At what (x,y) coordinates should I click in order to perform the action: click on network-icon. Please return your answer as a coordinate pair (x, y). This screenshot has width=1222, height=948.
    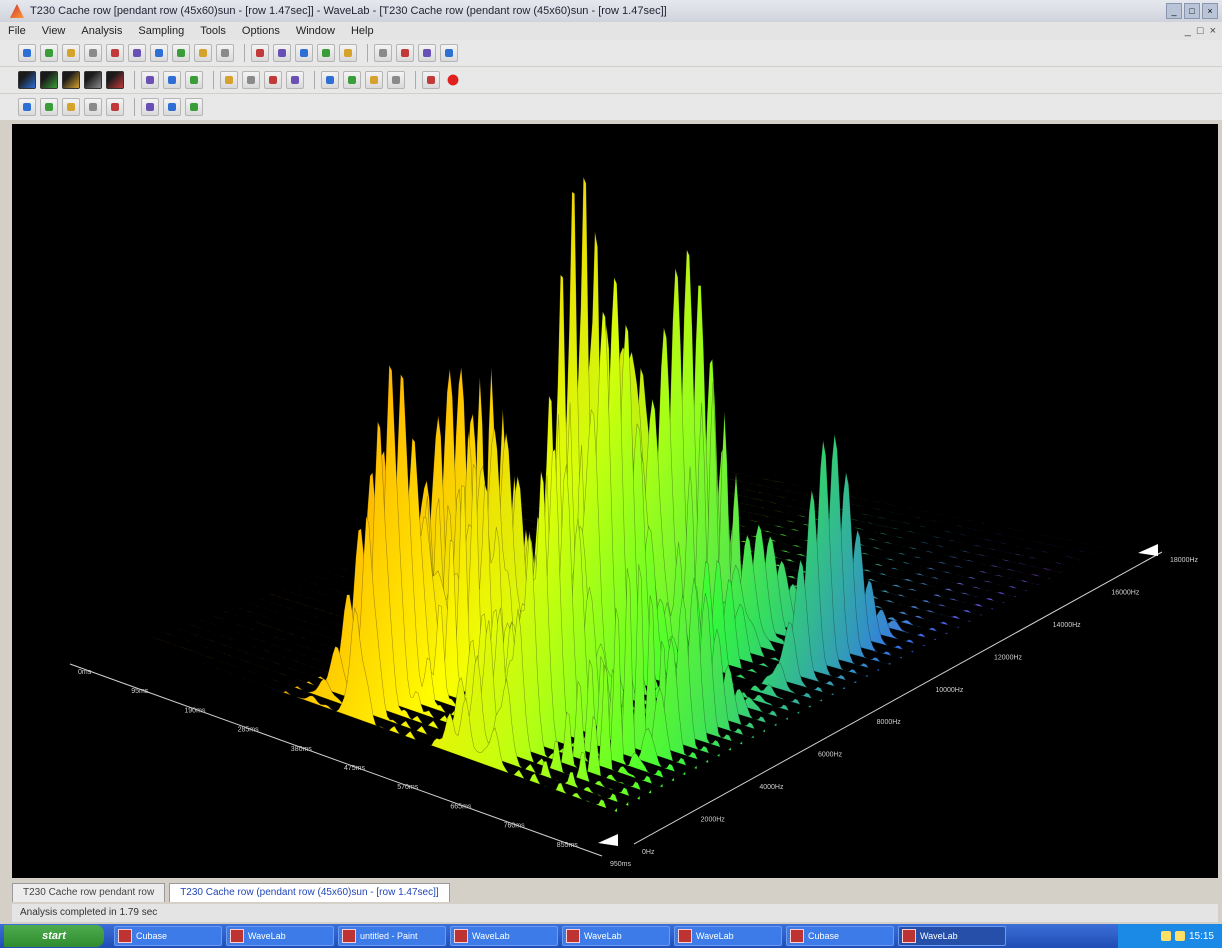
    Looking at the image, I should click on (1165, 936).